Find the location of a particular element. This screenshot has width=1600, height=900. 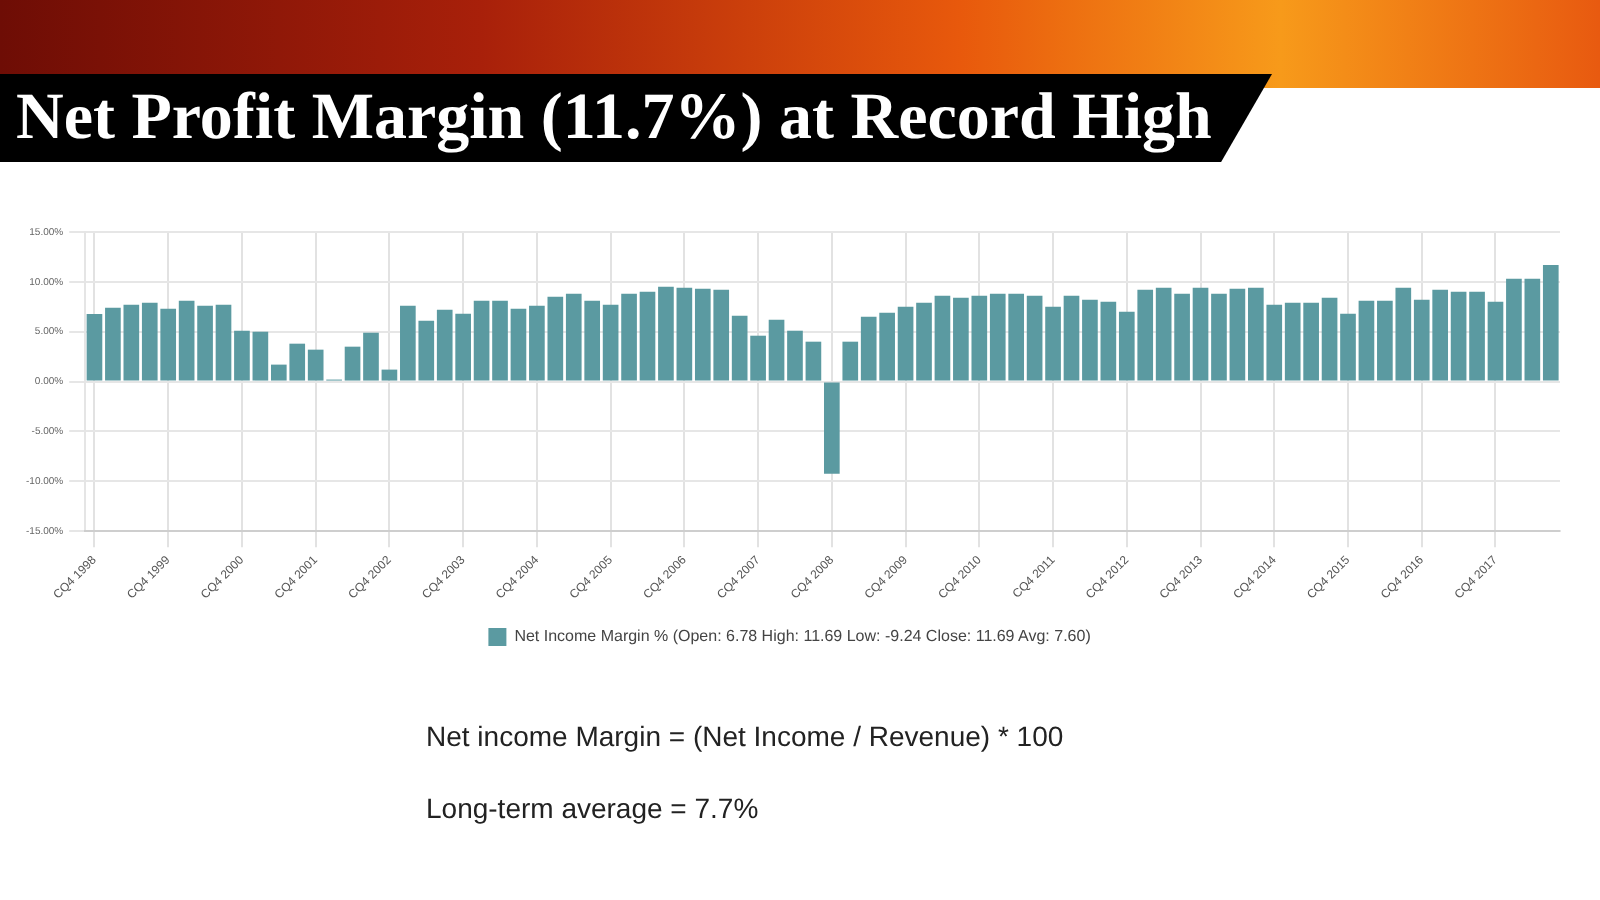

chart-title: Net Profit Margin (11.7%) at Record High is located at coordinates (614, 119).